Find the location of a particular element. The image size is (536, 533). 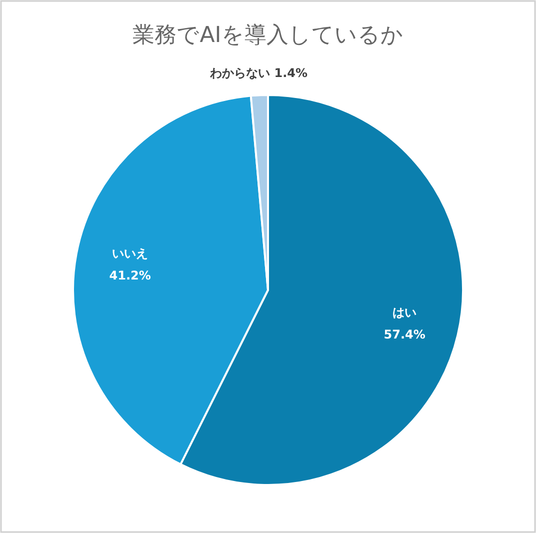

slice-label: はい is located at coordinates (404, 312).